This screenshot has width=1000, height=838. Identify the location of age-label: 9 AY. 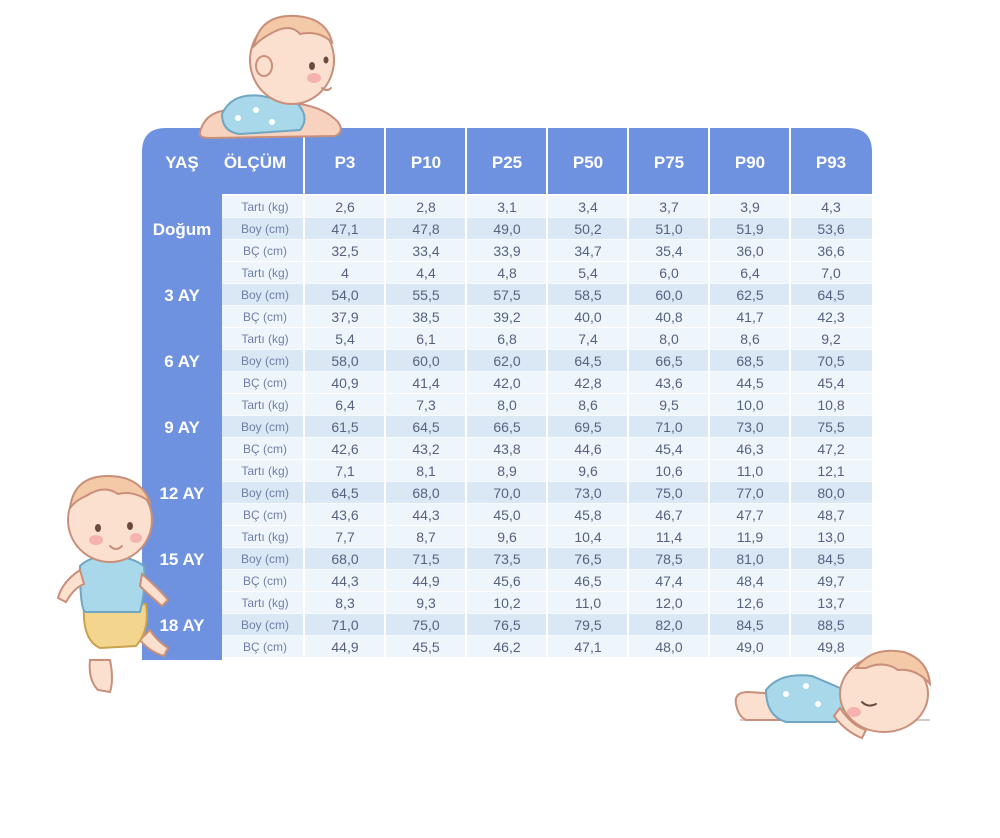
(182, 427).